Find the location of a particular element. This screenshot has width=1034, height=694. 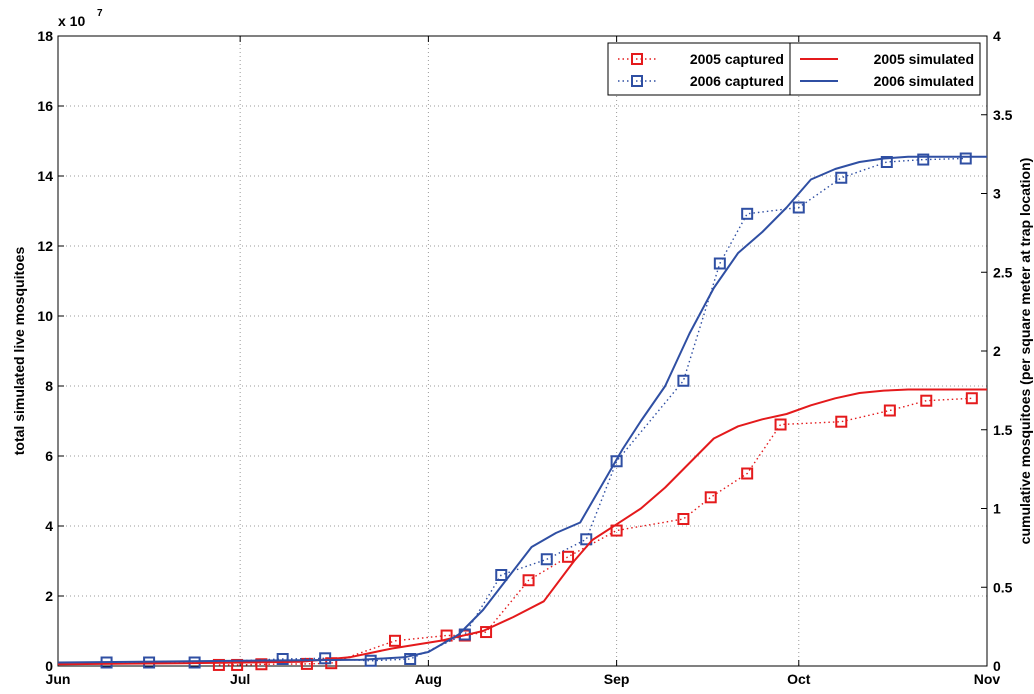

y-tick-label: 10 is located at coordinates (45, 316).